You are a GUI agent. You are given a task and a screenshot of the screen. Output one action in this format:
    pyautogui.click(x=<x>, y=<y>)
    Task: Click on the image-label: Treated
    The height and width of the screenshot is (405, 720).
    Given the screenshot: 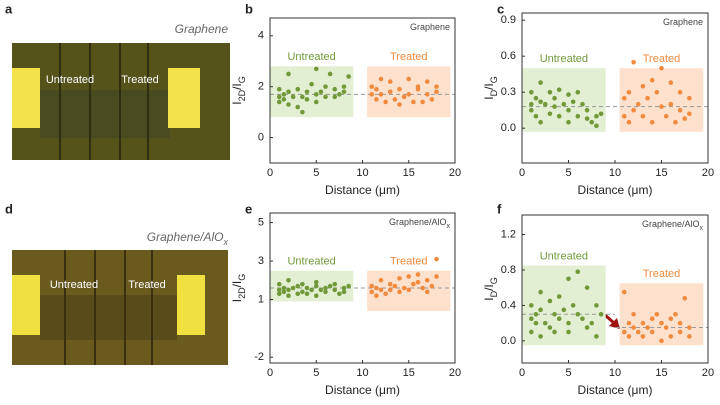 What is the action you would take?
    pyautogui.click(x=140, y=80)
    